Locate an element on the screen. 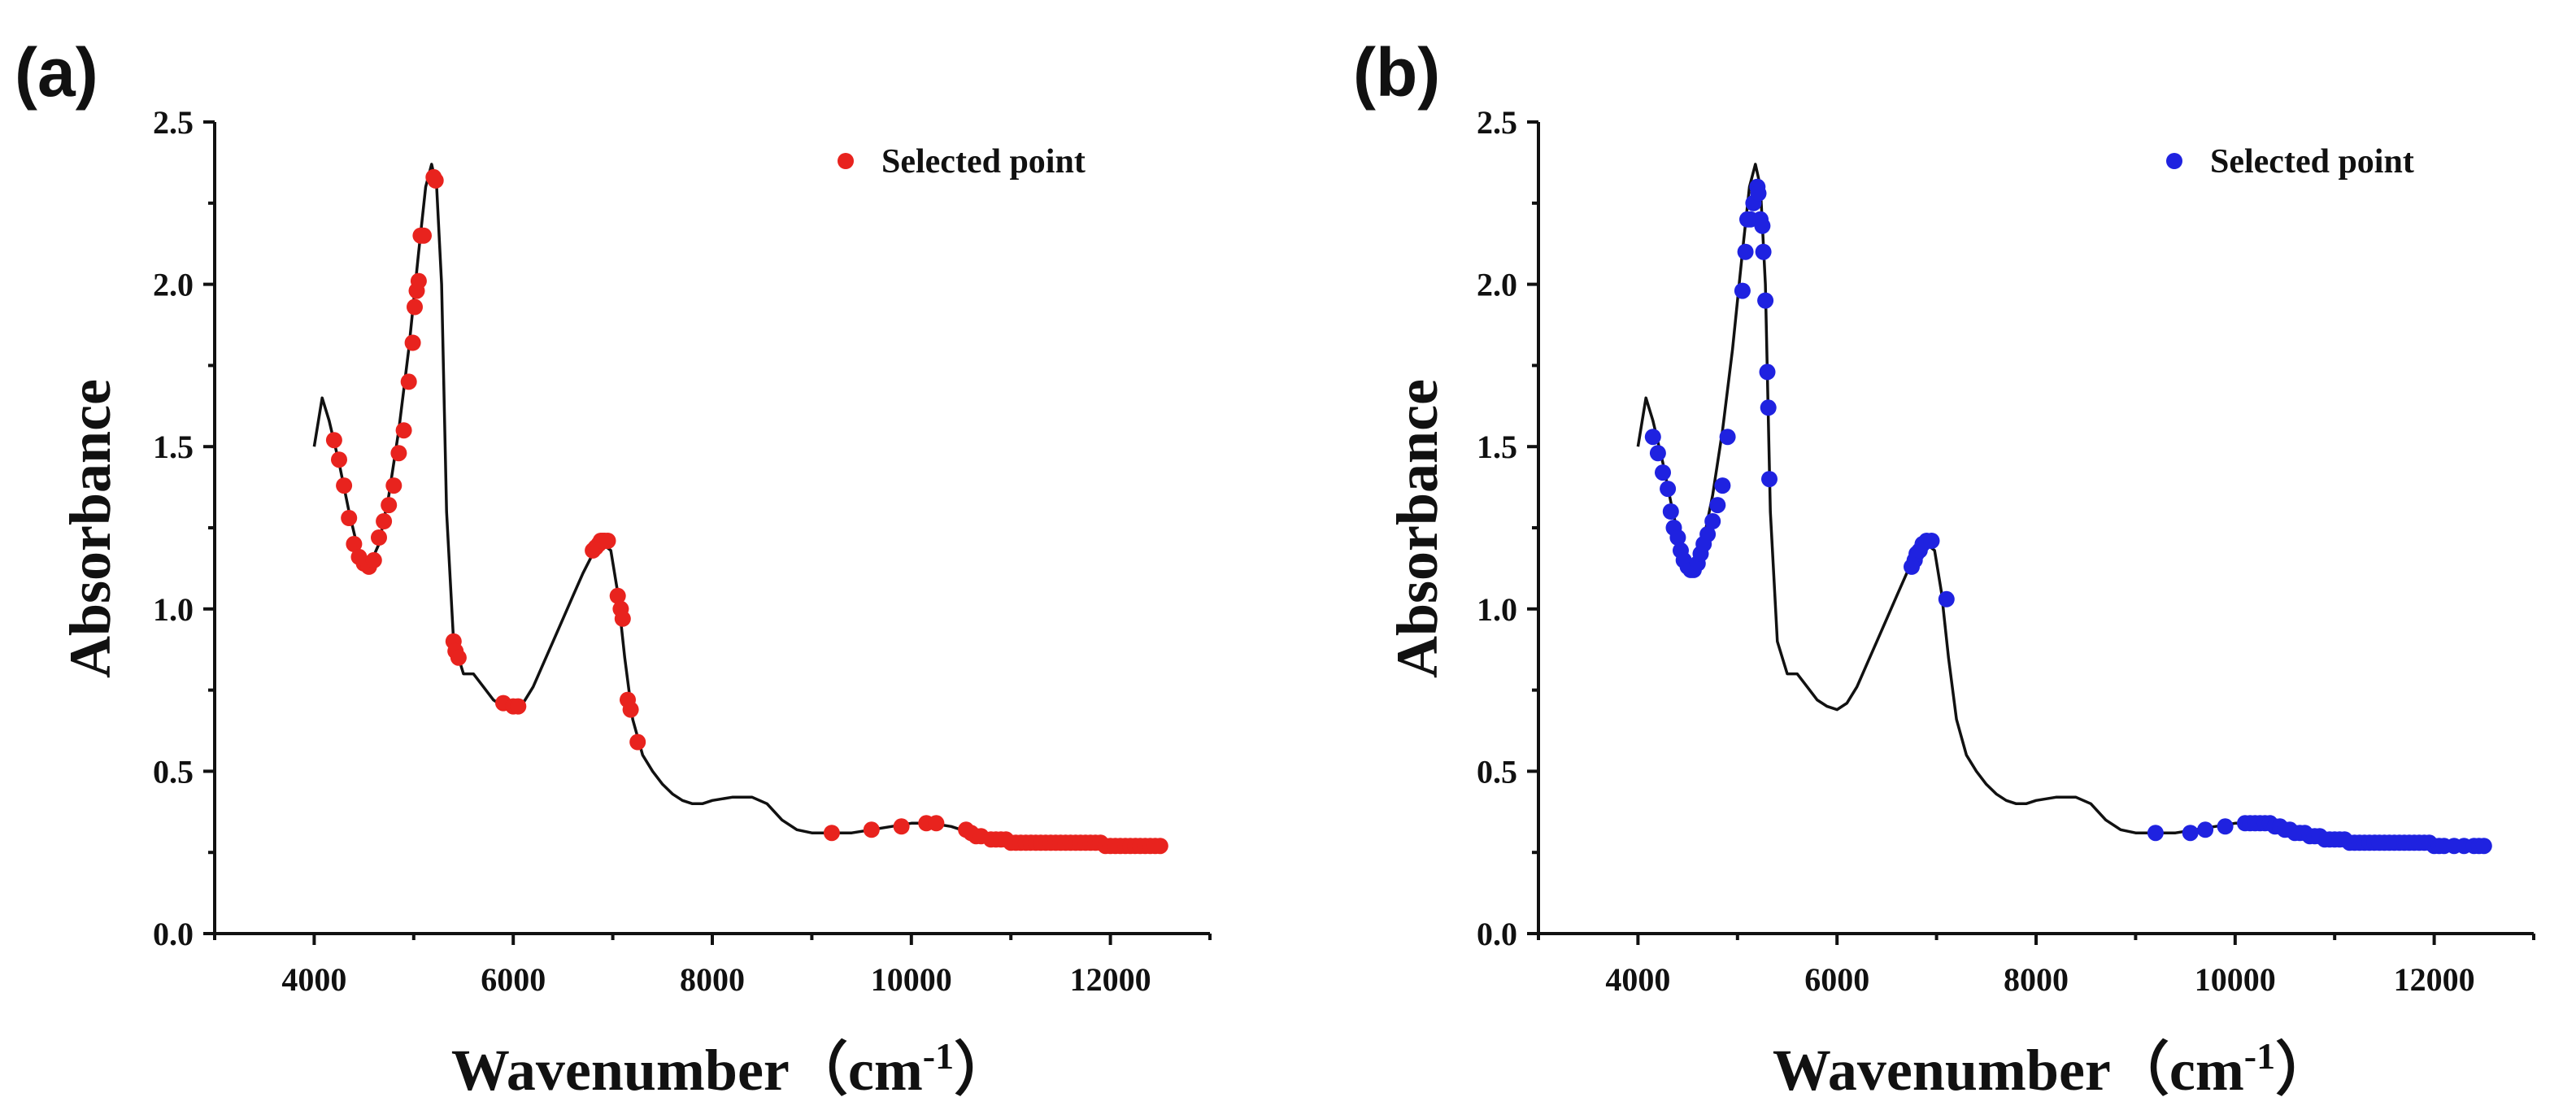  panel-label: (b) is located at coordinates (1396, 72).